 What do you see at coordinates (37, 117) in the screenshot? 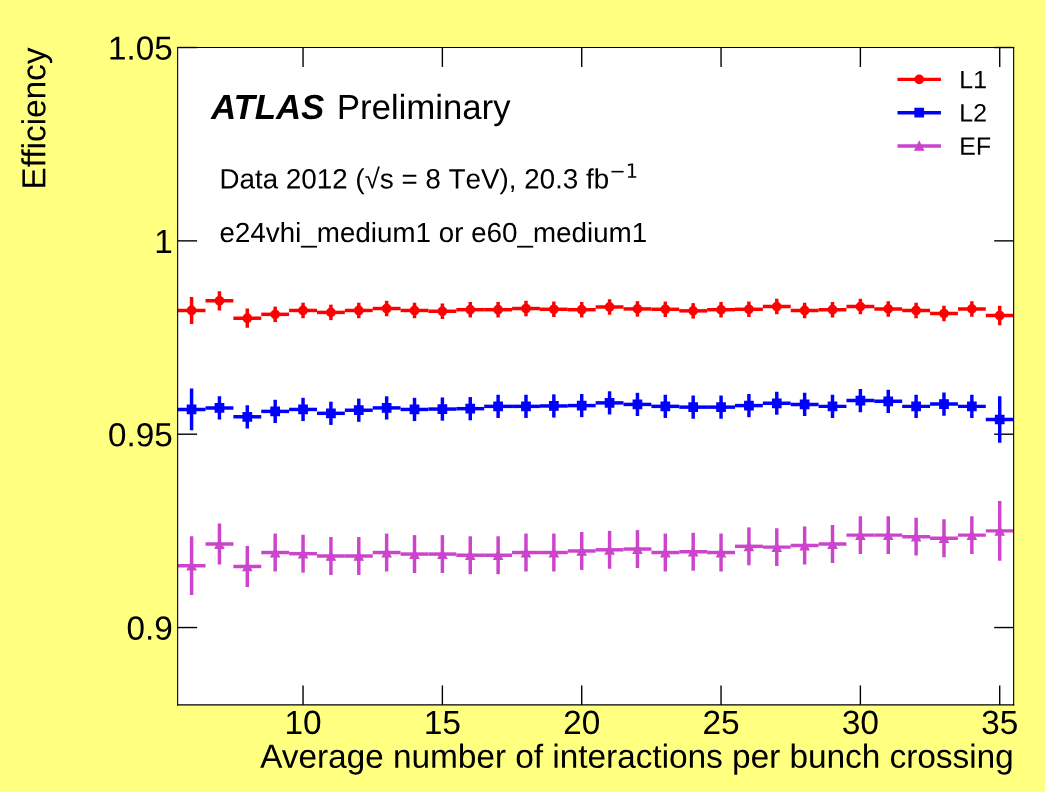
I see `y-axis-title: Efficiency` at bounding box center [37, 117].